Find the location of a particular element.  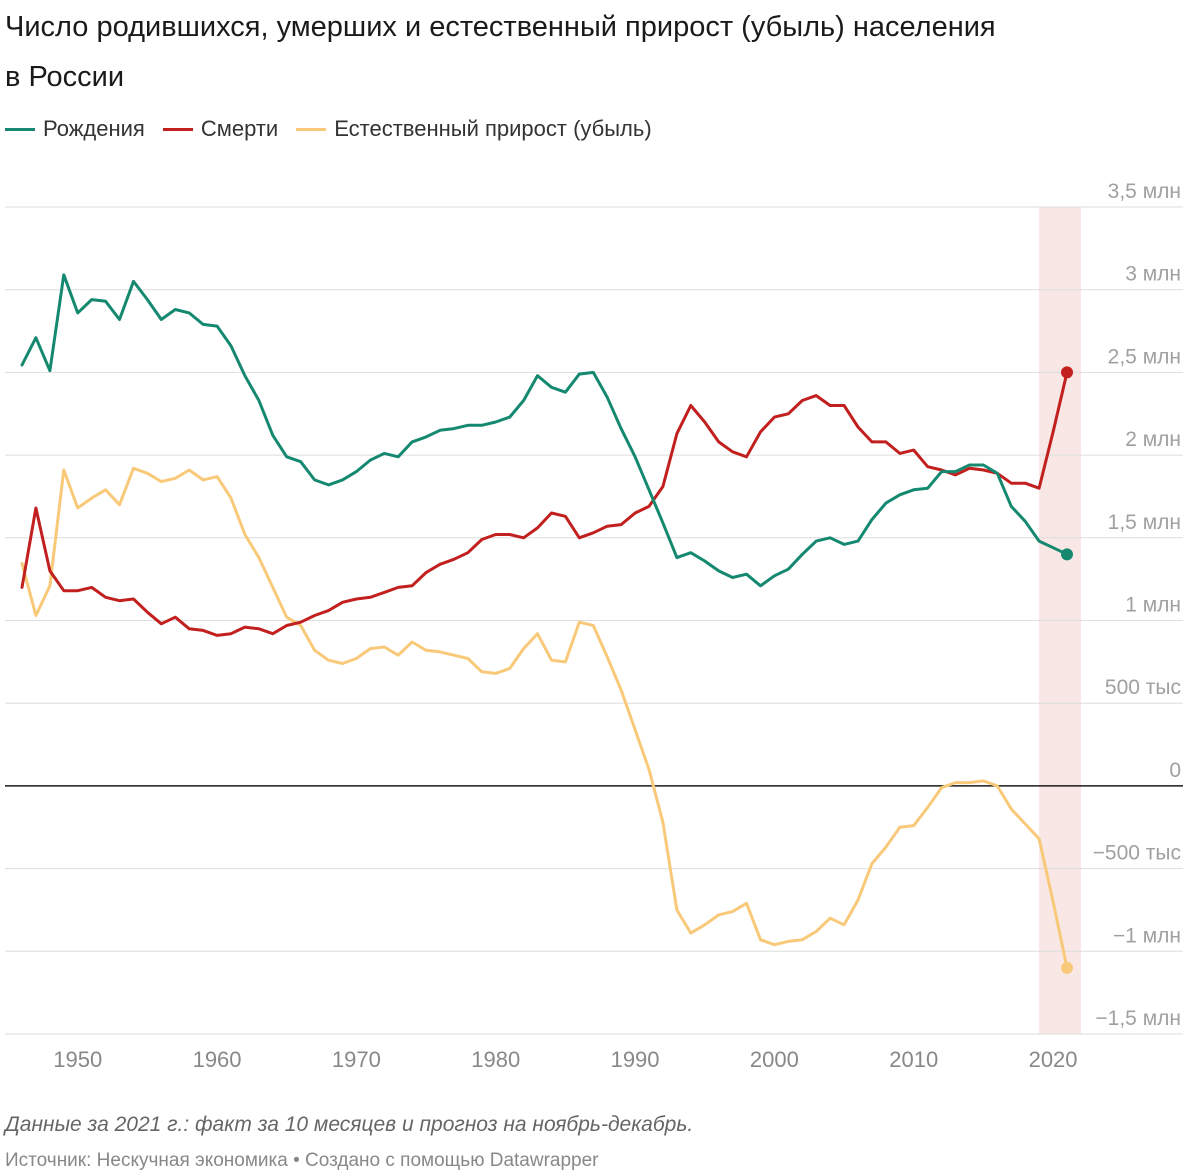

legend-label-deaths: Смерти is located at coordinates (239, 128).